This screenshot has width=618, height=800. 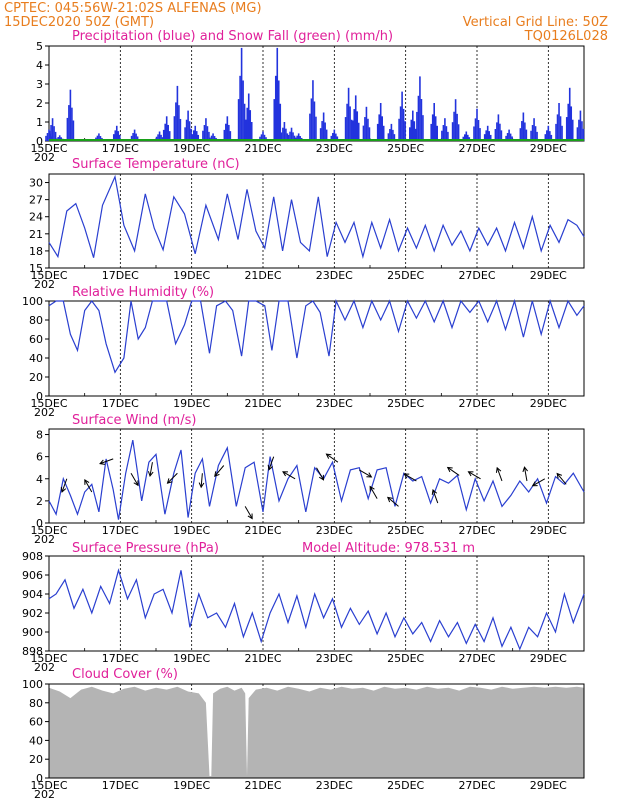 What do you see at coordinates (316, 609) in the screenshot?
I see `pressure-line` at bounding box center [316, 609].